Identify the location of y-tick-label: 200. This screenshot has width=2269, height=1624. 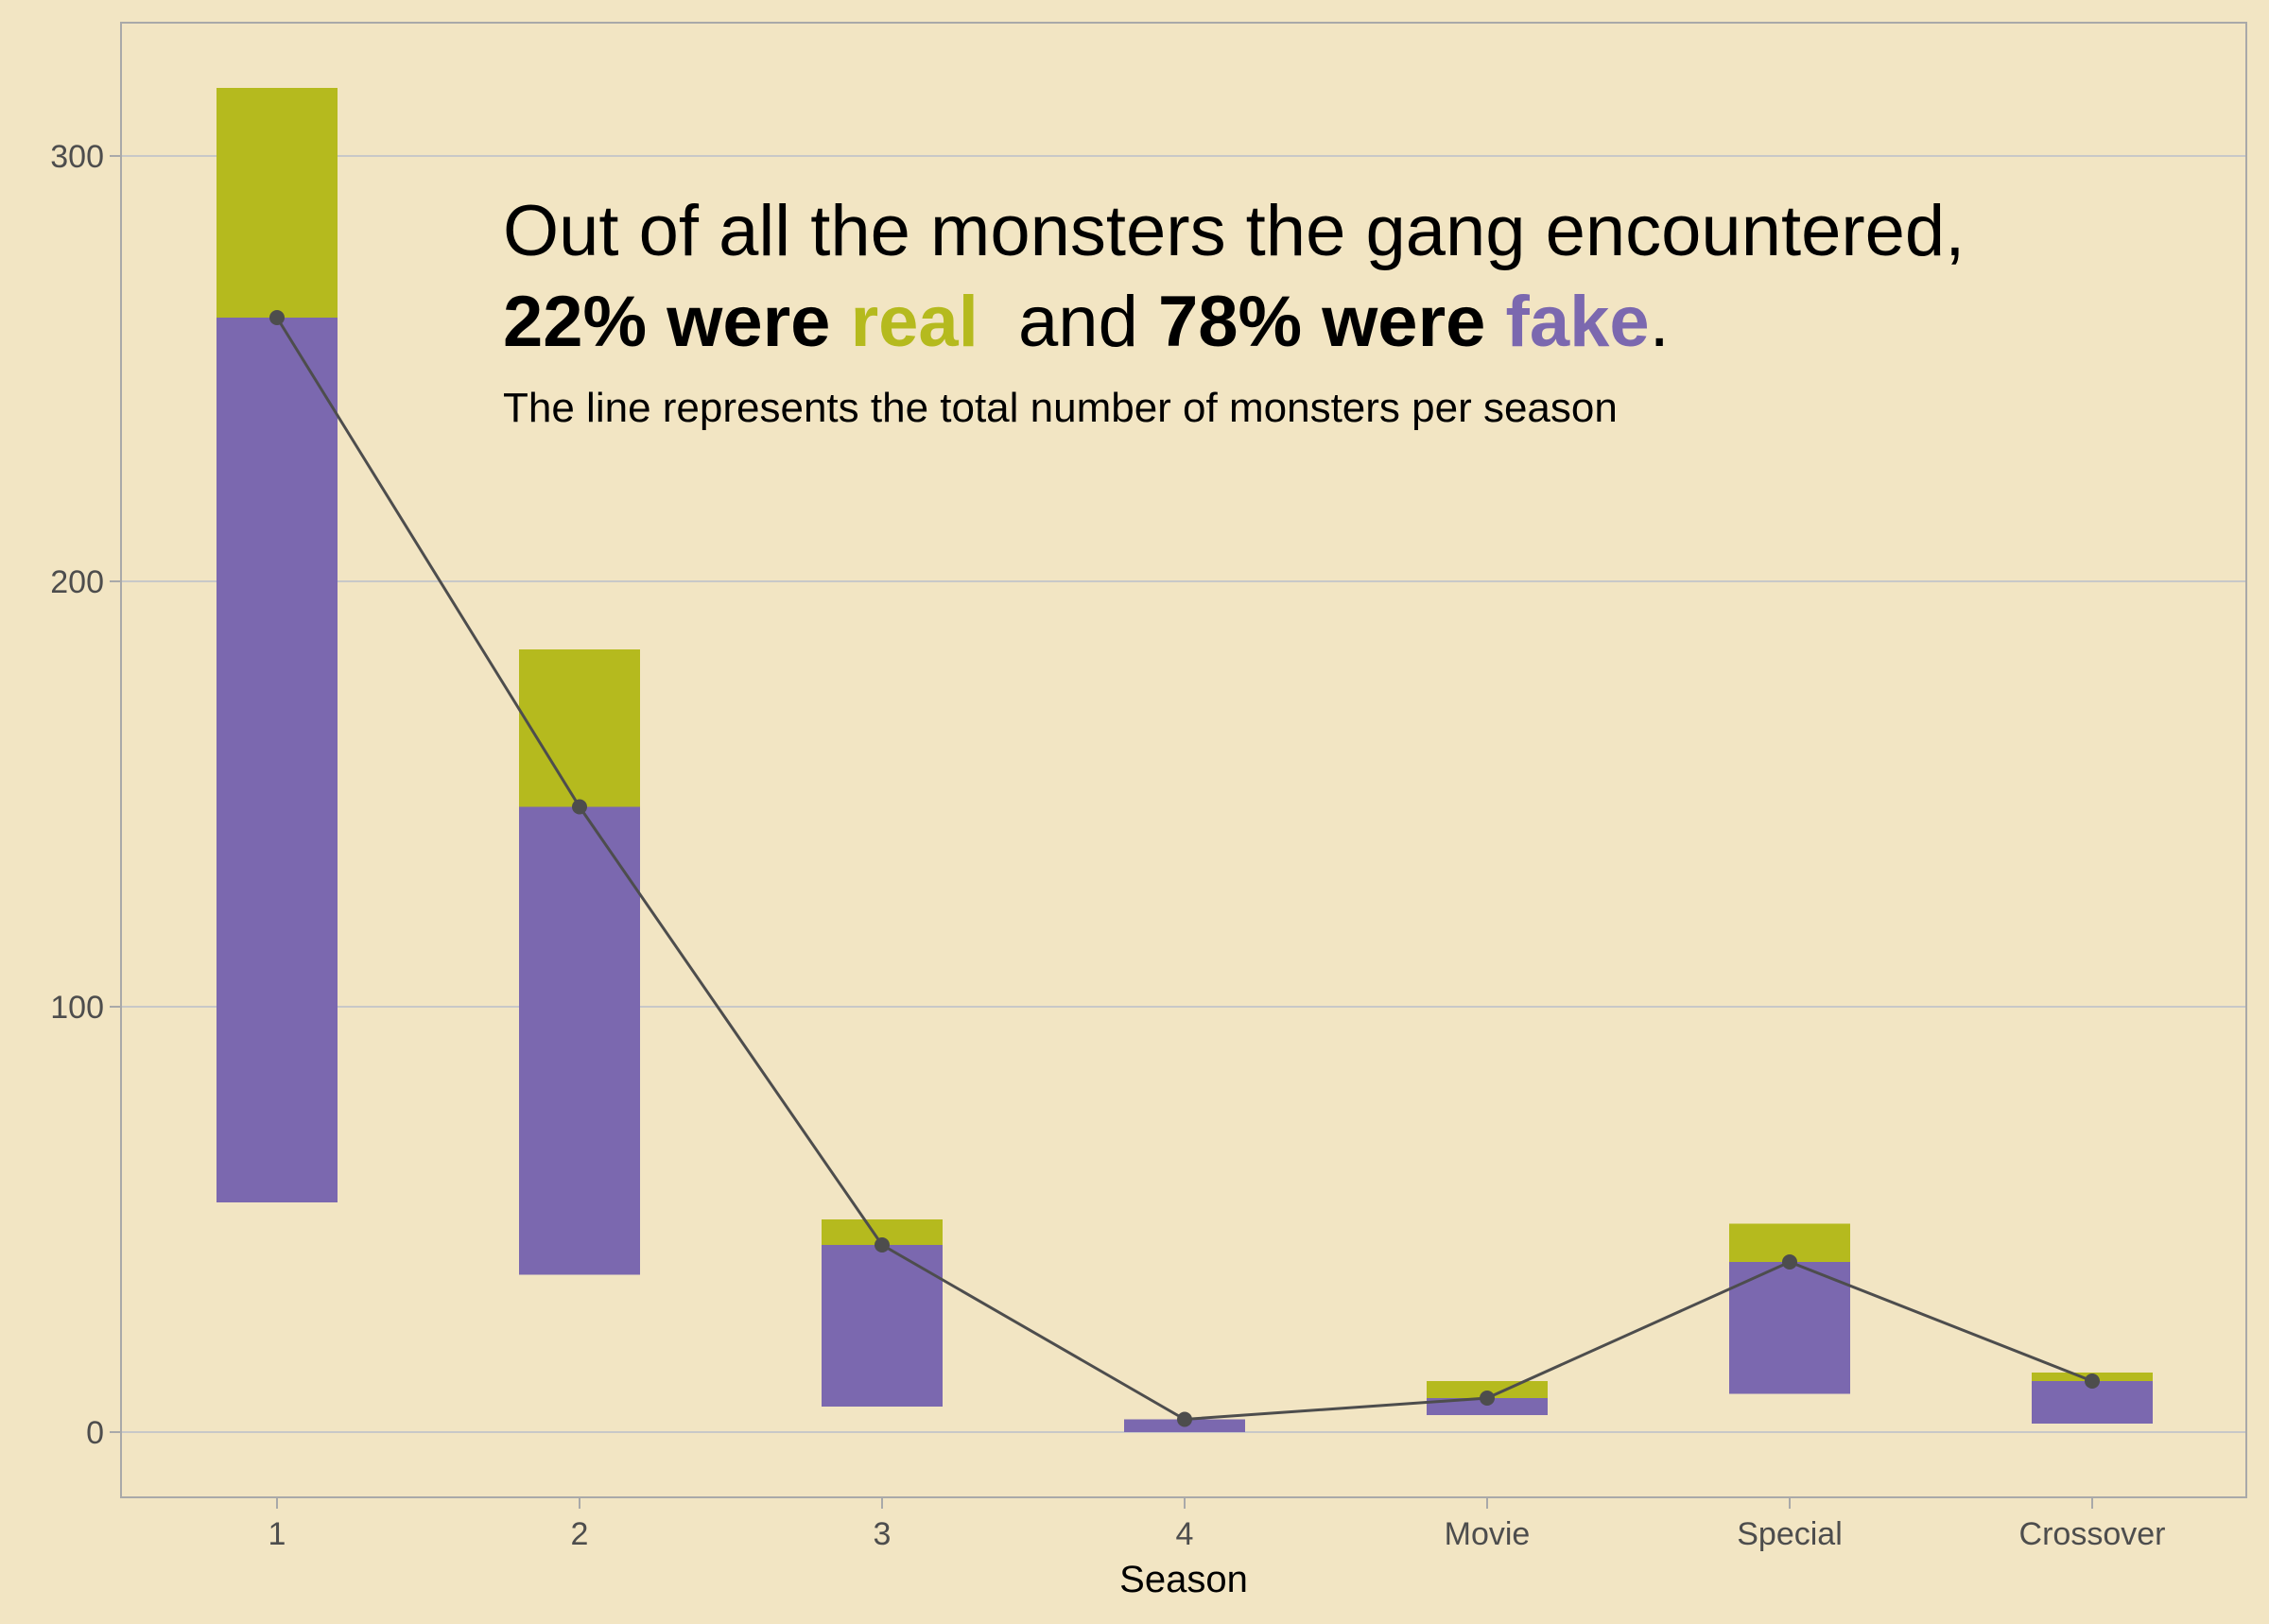
(77, 582).